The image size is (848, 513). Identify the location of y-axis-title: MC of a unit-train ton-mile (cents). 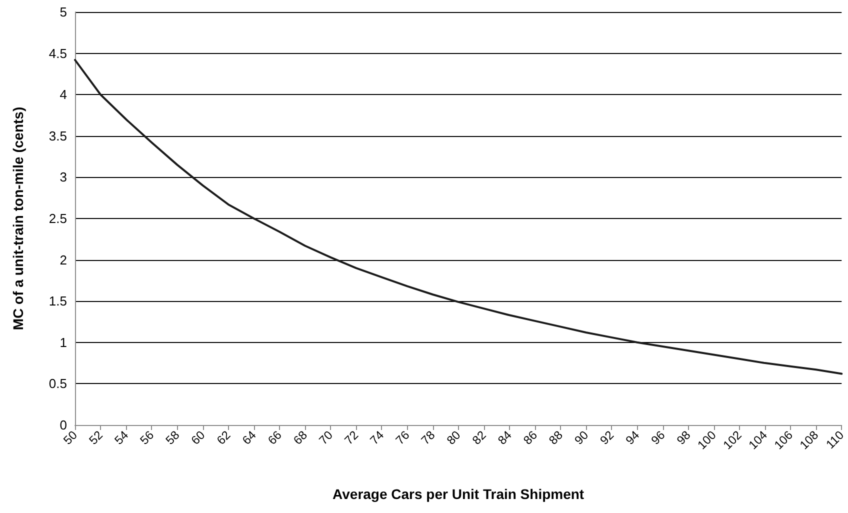
(18, 218).